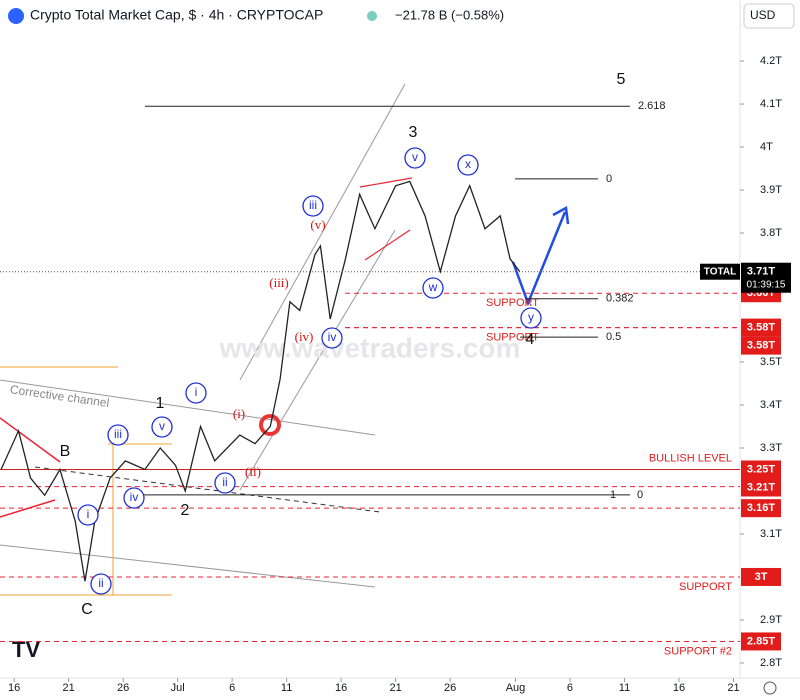 This screenshot has width=800, height=700. Describe the element at coordinates (270, 425) in the screenshot. I see `breakout-marker` at that location.